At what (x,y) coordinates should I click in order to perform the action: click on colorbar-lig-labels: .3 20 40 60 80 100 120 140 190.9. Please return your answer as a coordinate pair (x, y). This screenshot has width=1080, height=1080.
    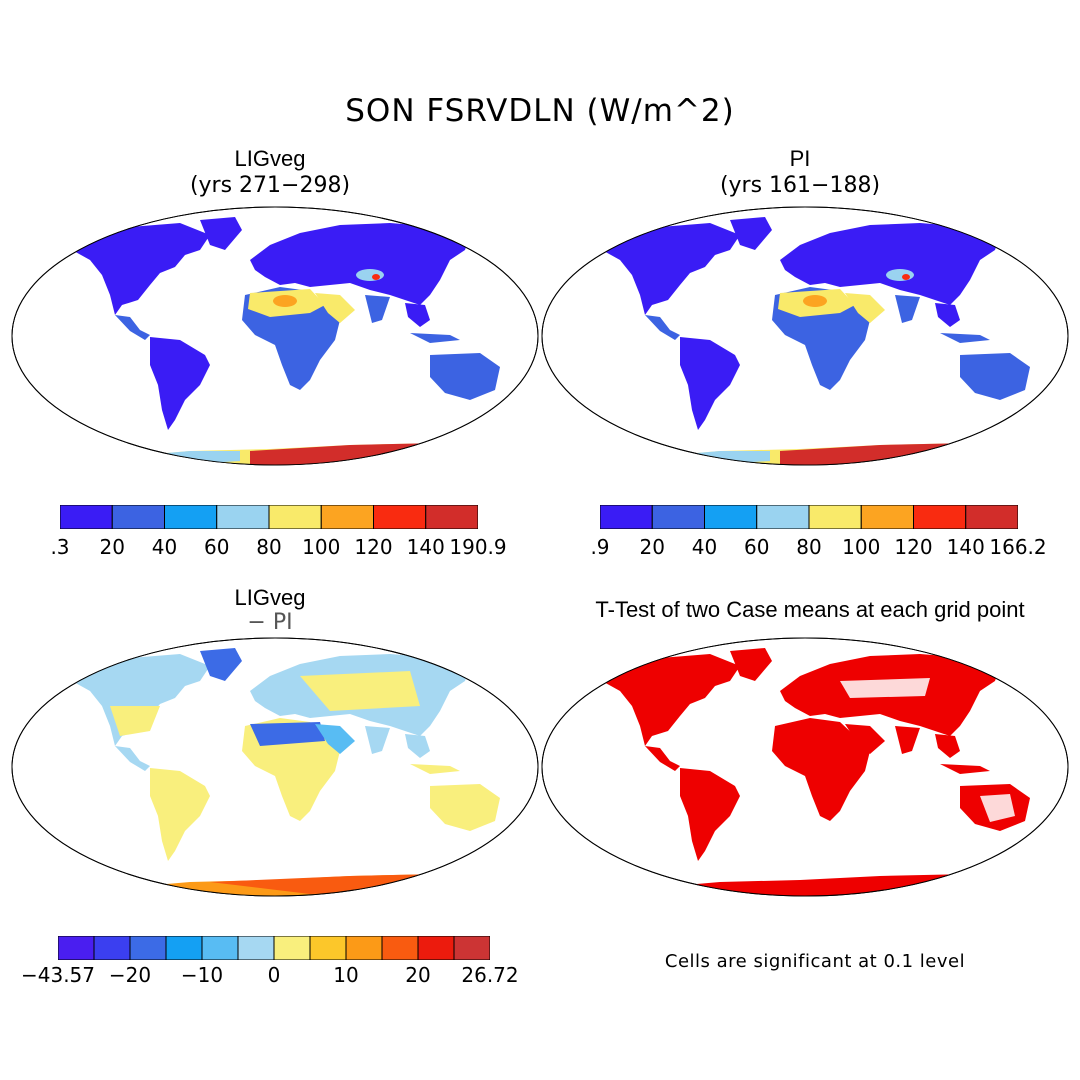
    Looking at the image, I should click on (278, 547).